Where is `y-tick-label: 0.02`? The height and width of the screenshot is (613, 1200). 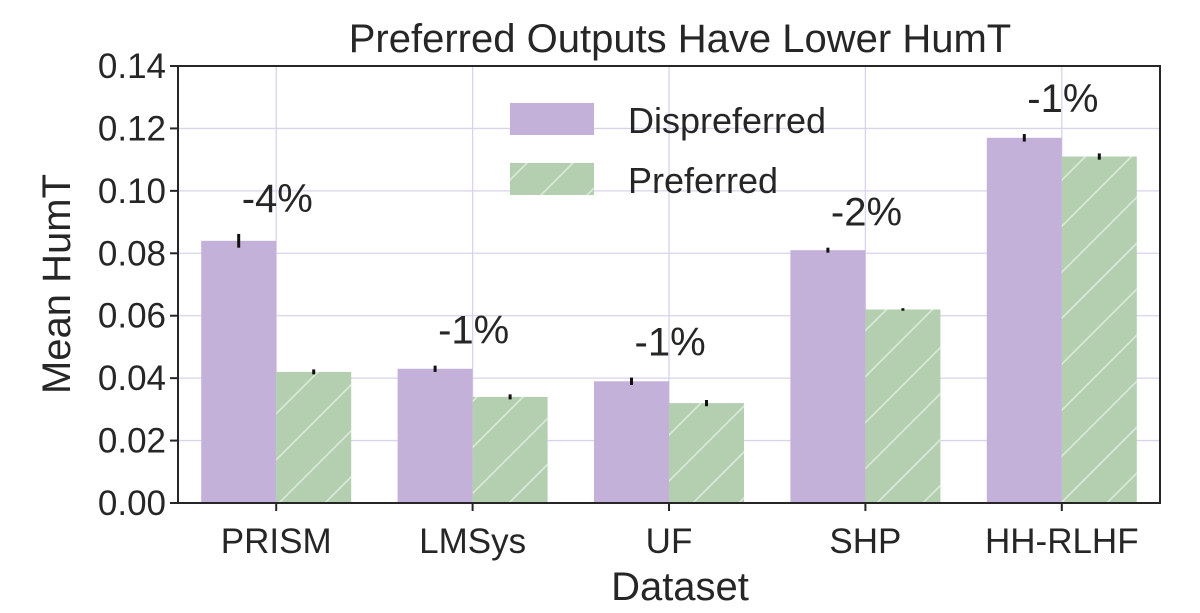
y-tick-label: 0.02 is located at coordinates (132, 441).